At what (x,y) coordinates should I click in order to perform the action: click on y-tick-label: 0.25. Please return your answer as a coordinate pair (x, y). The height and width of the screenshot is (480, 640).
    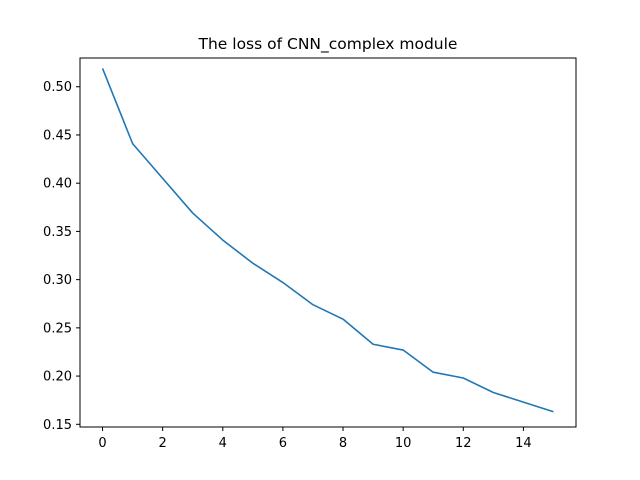
    Looking at the image, I should click on (57, 328).